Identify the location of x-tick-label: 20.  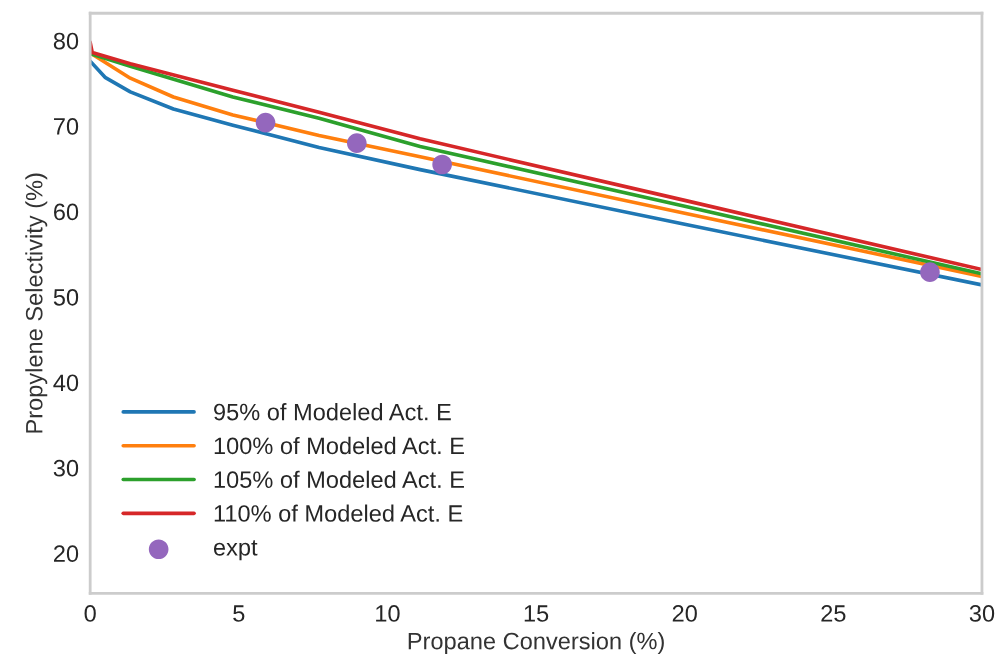
(684, 613).